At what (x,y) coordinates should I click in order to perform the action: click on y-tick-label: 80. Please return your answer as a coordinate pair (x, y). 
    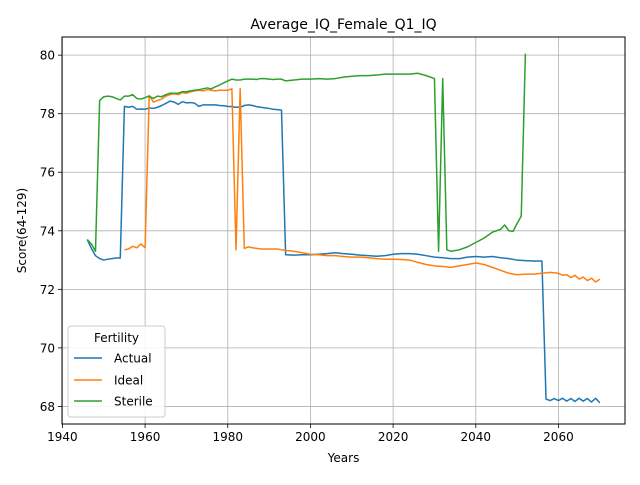
    Looking at the image, I should click on (47, 56).